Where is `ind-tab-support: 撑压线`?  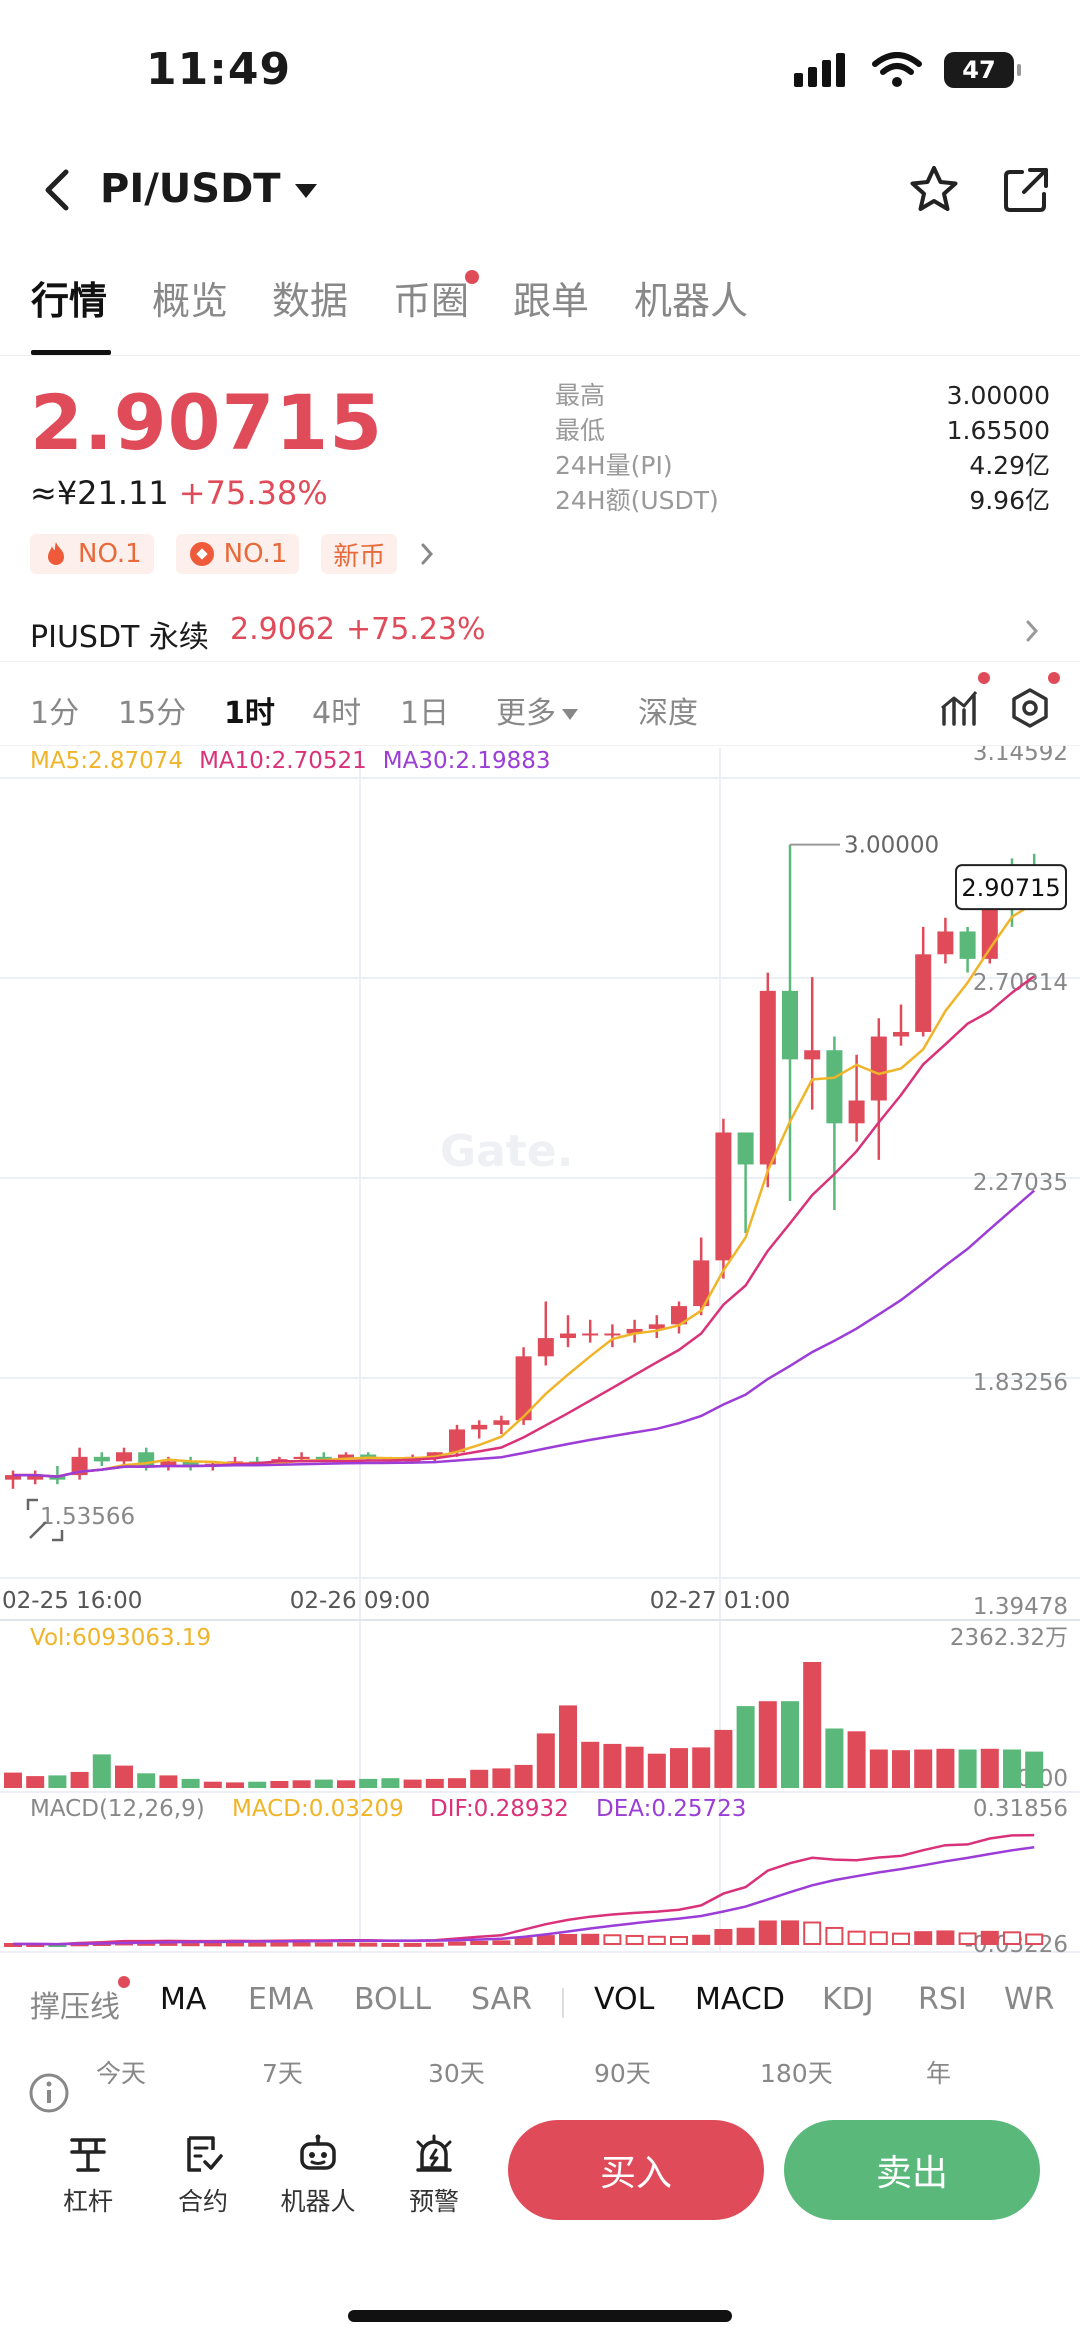 ind-tab-support: 撑压线 is located at coordinates (75, 2007).